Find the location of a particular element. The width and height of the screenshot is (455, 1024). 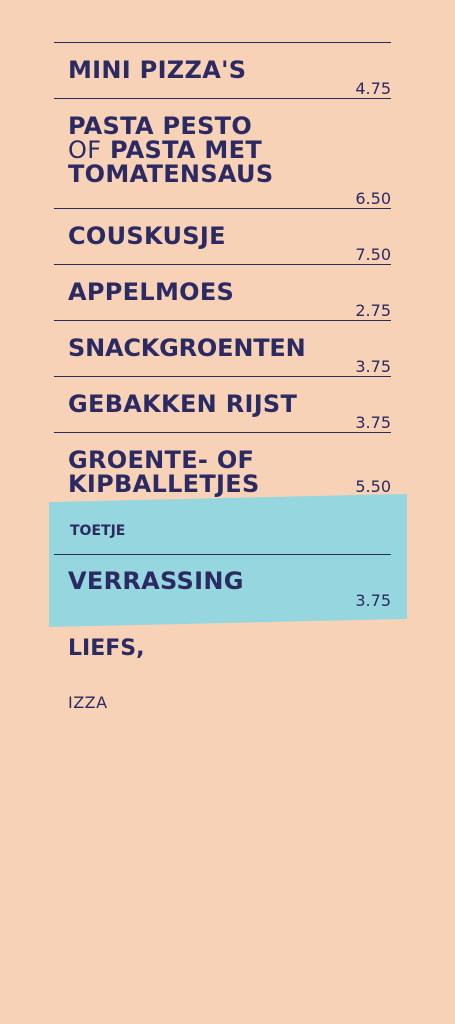

menu-item-balletjes: GROENTE- OF KIPBALLETJES 5.50 is located at coordinates (222, 467).